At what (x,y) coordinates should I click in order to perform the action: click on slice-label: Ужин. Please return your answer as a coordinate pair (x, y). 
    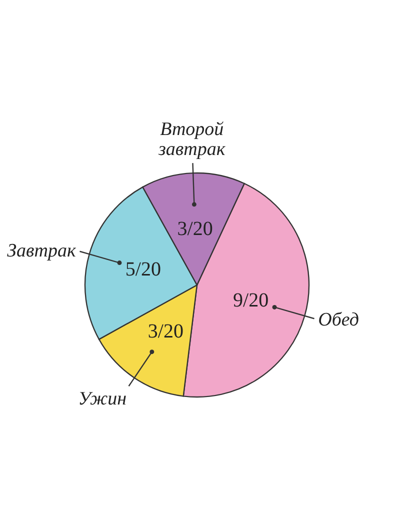
    Looking at the image, I should click on (102, 399).